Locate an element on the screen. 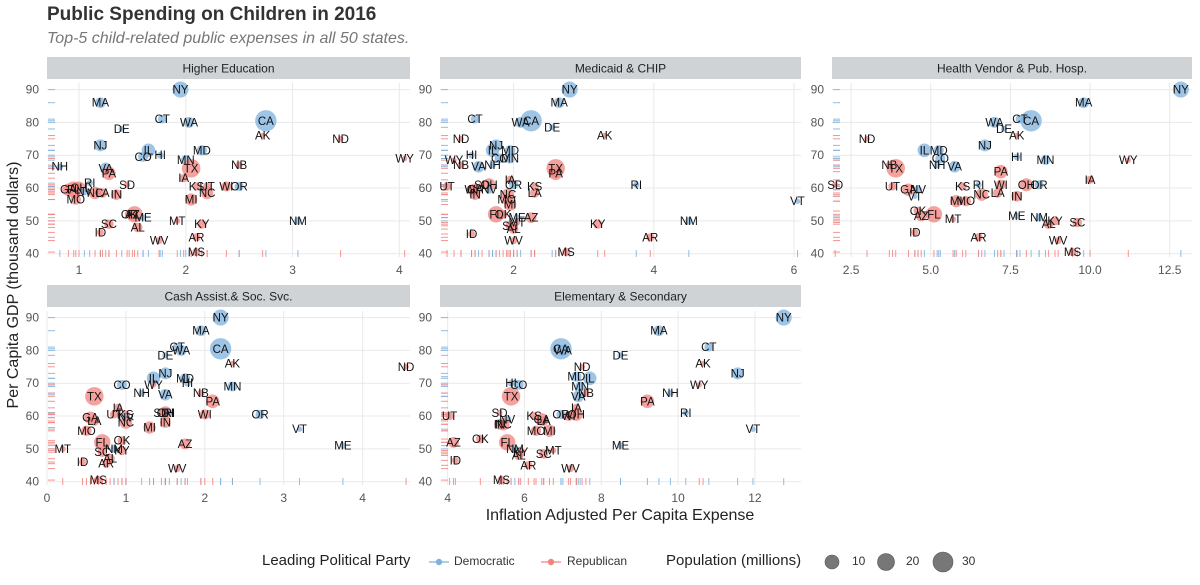  point-label-al: AL is located at coordinates (514, 230).